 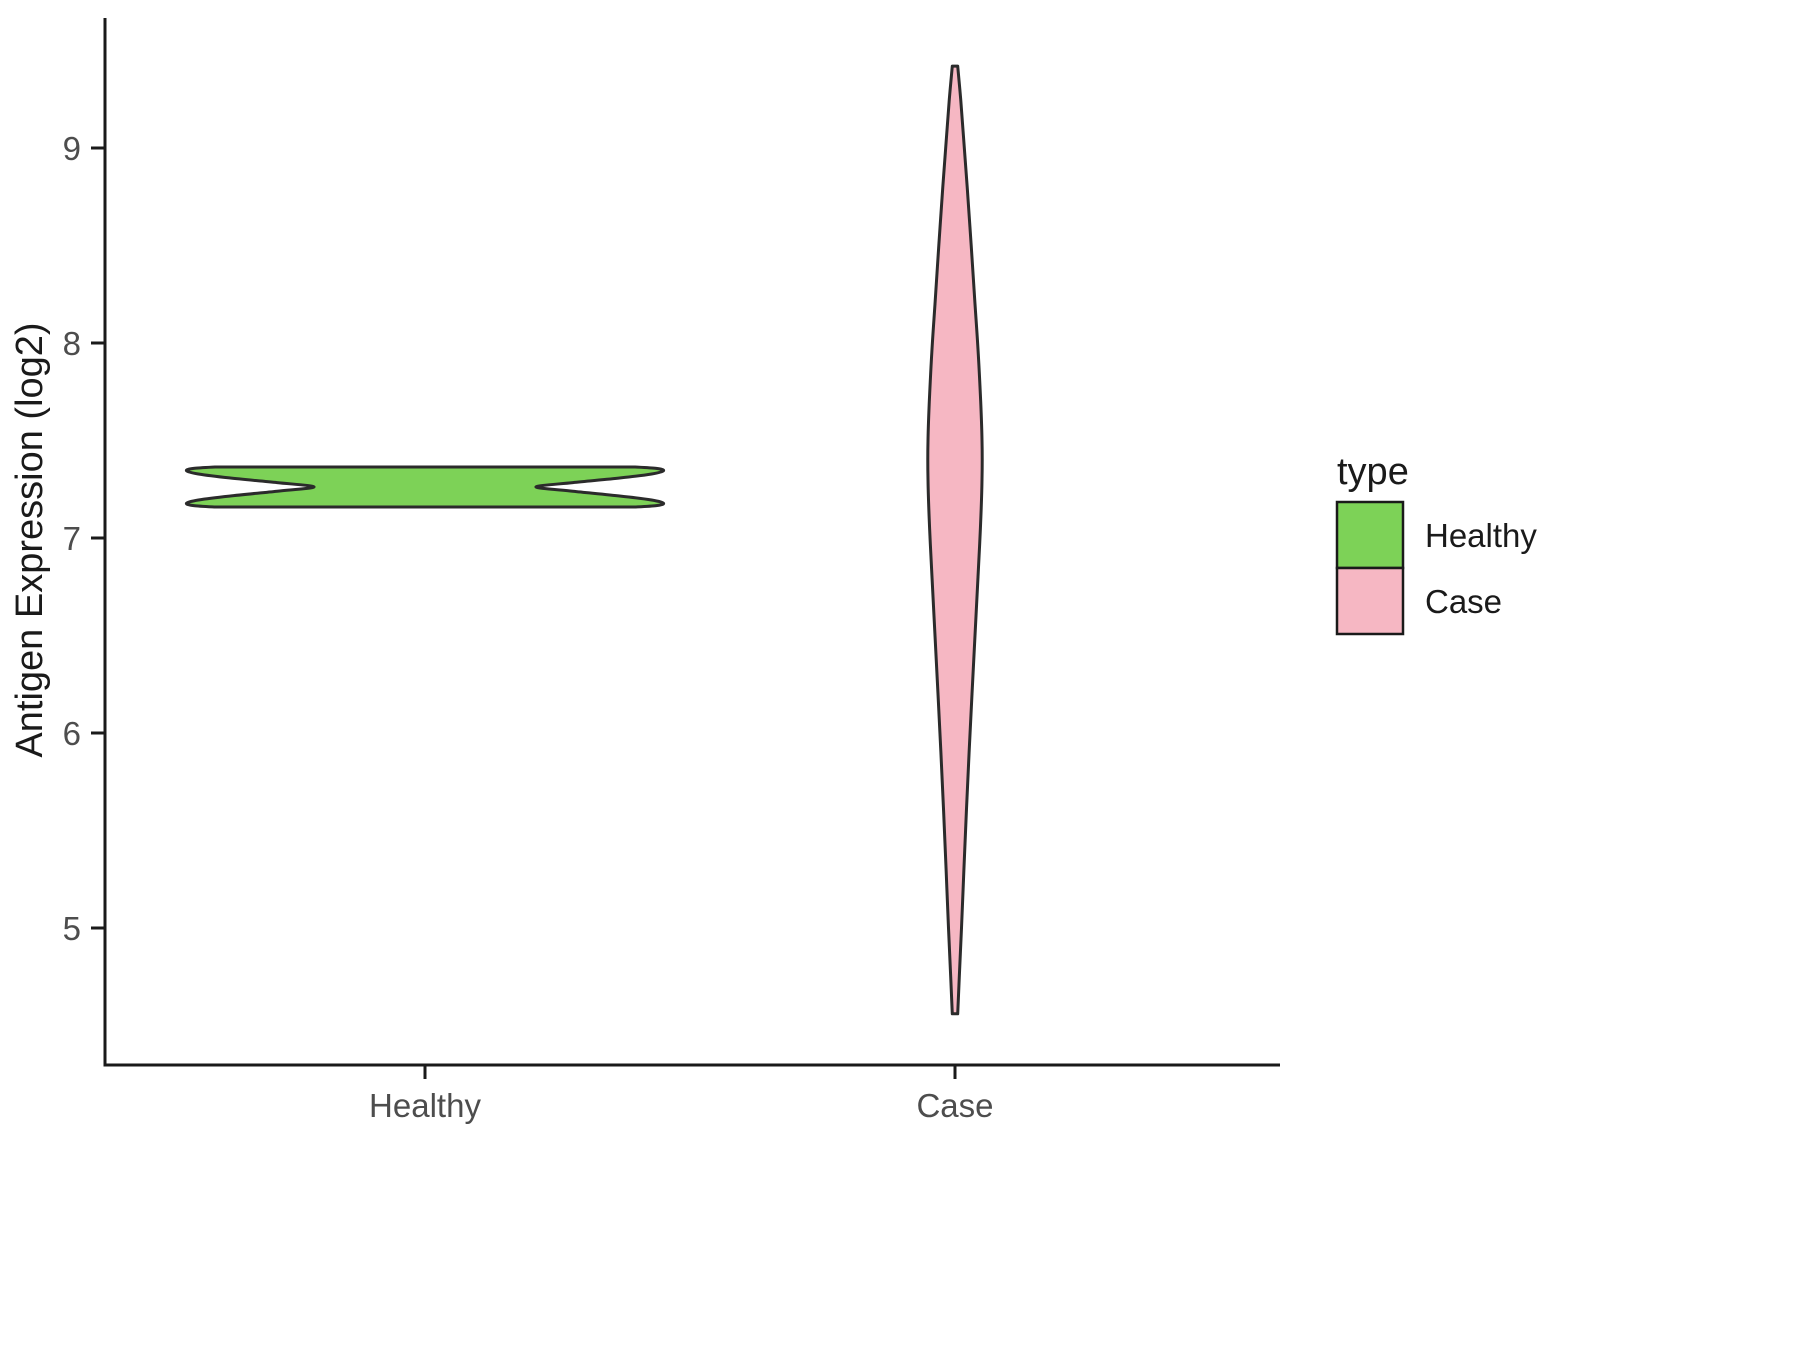 I want to click on y-tick-label: 9, so click(x=72, y=148).